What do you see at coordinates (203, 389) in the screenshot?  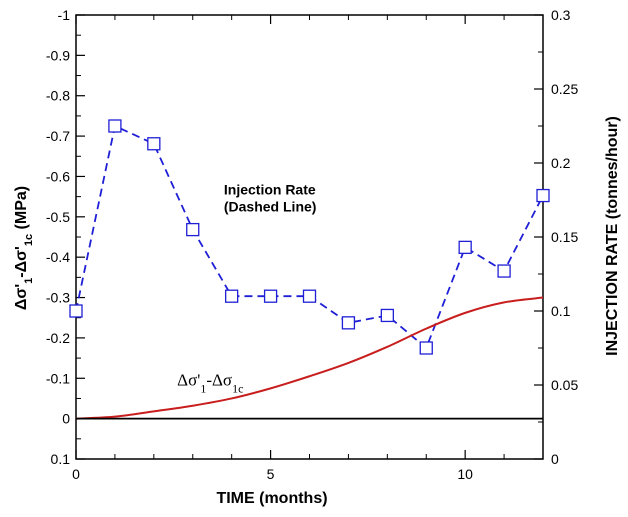 I see `stress-annotation-sub: 1` at bounding box center [203, 389].